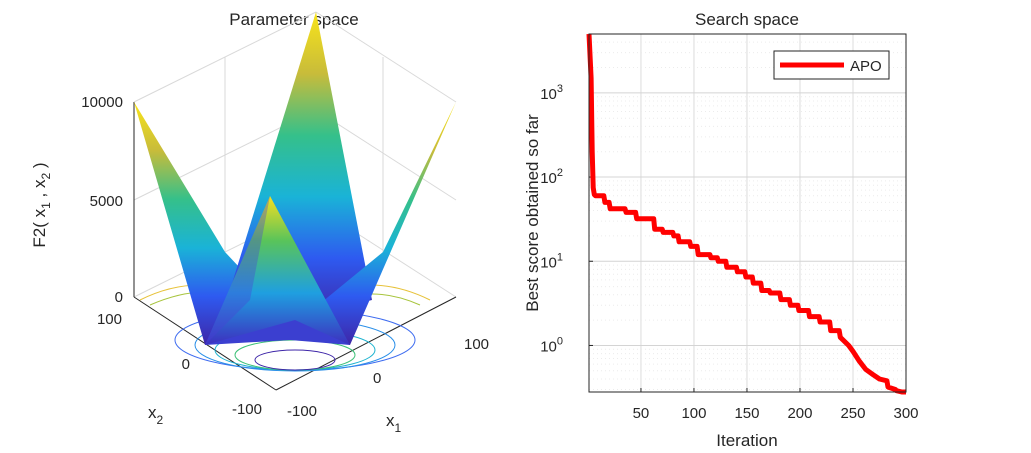 The width and height of the screenshot is (1031, 453). What do you see at coordinates (106, 201) in the screenshot?
I see `z-tick-label: 5000` at bounding box center [106, 201].